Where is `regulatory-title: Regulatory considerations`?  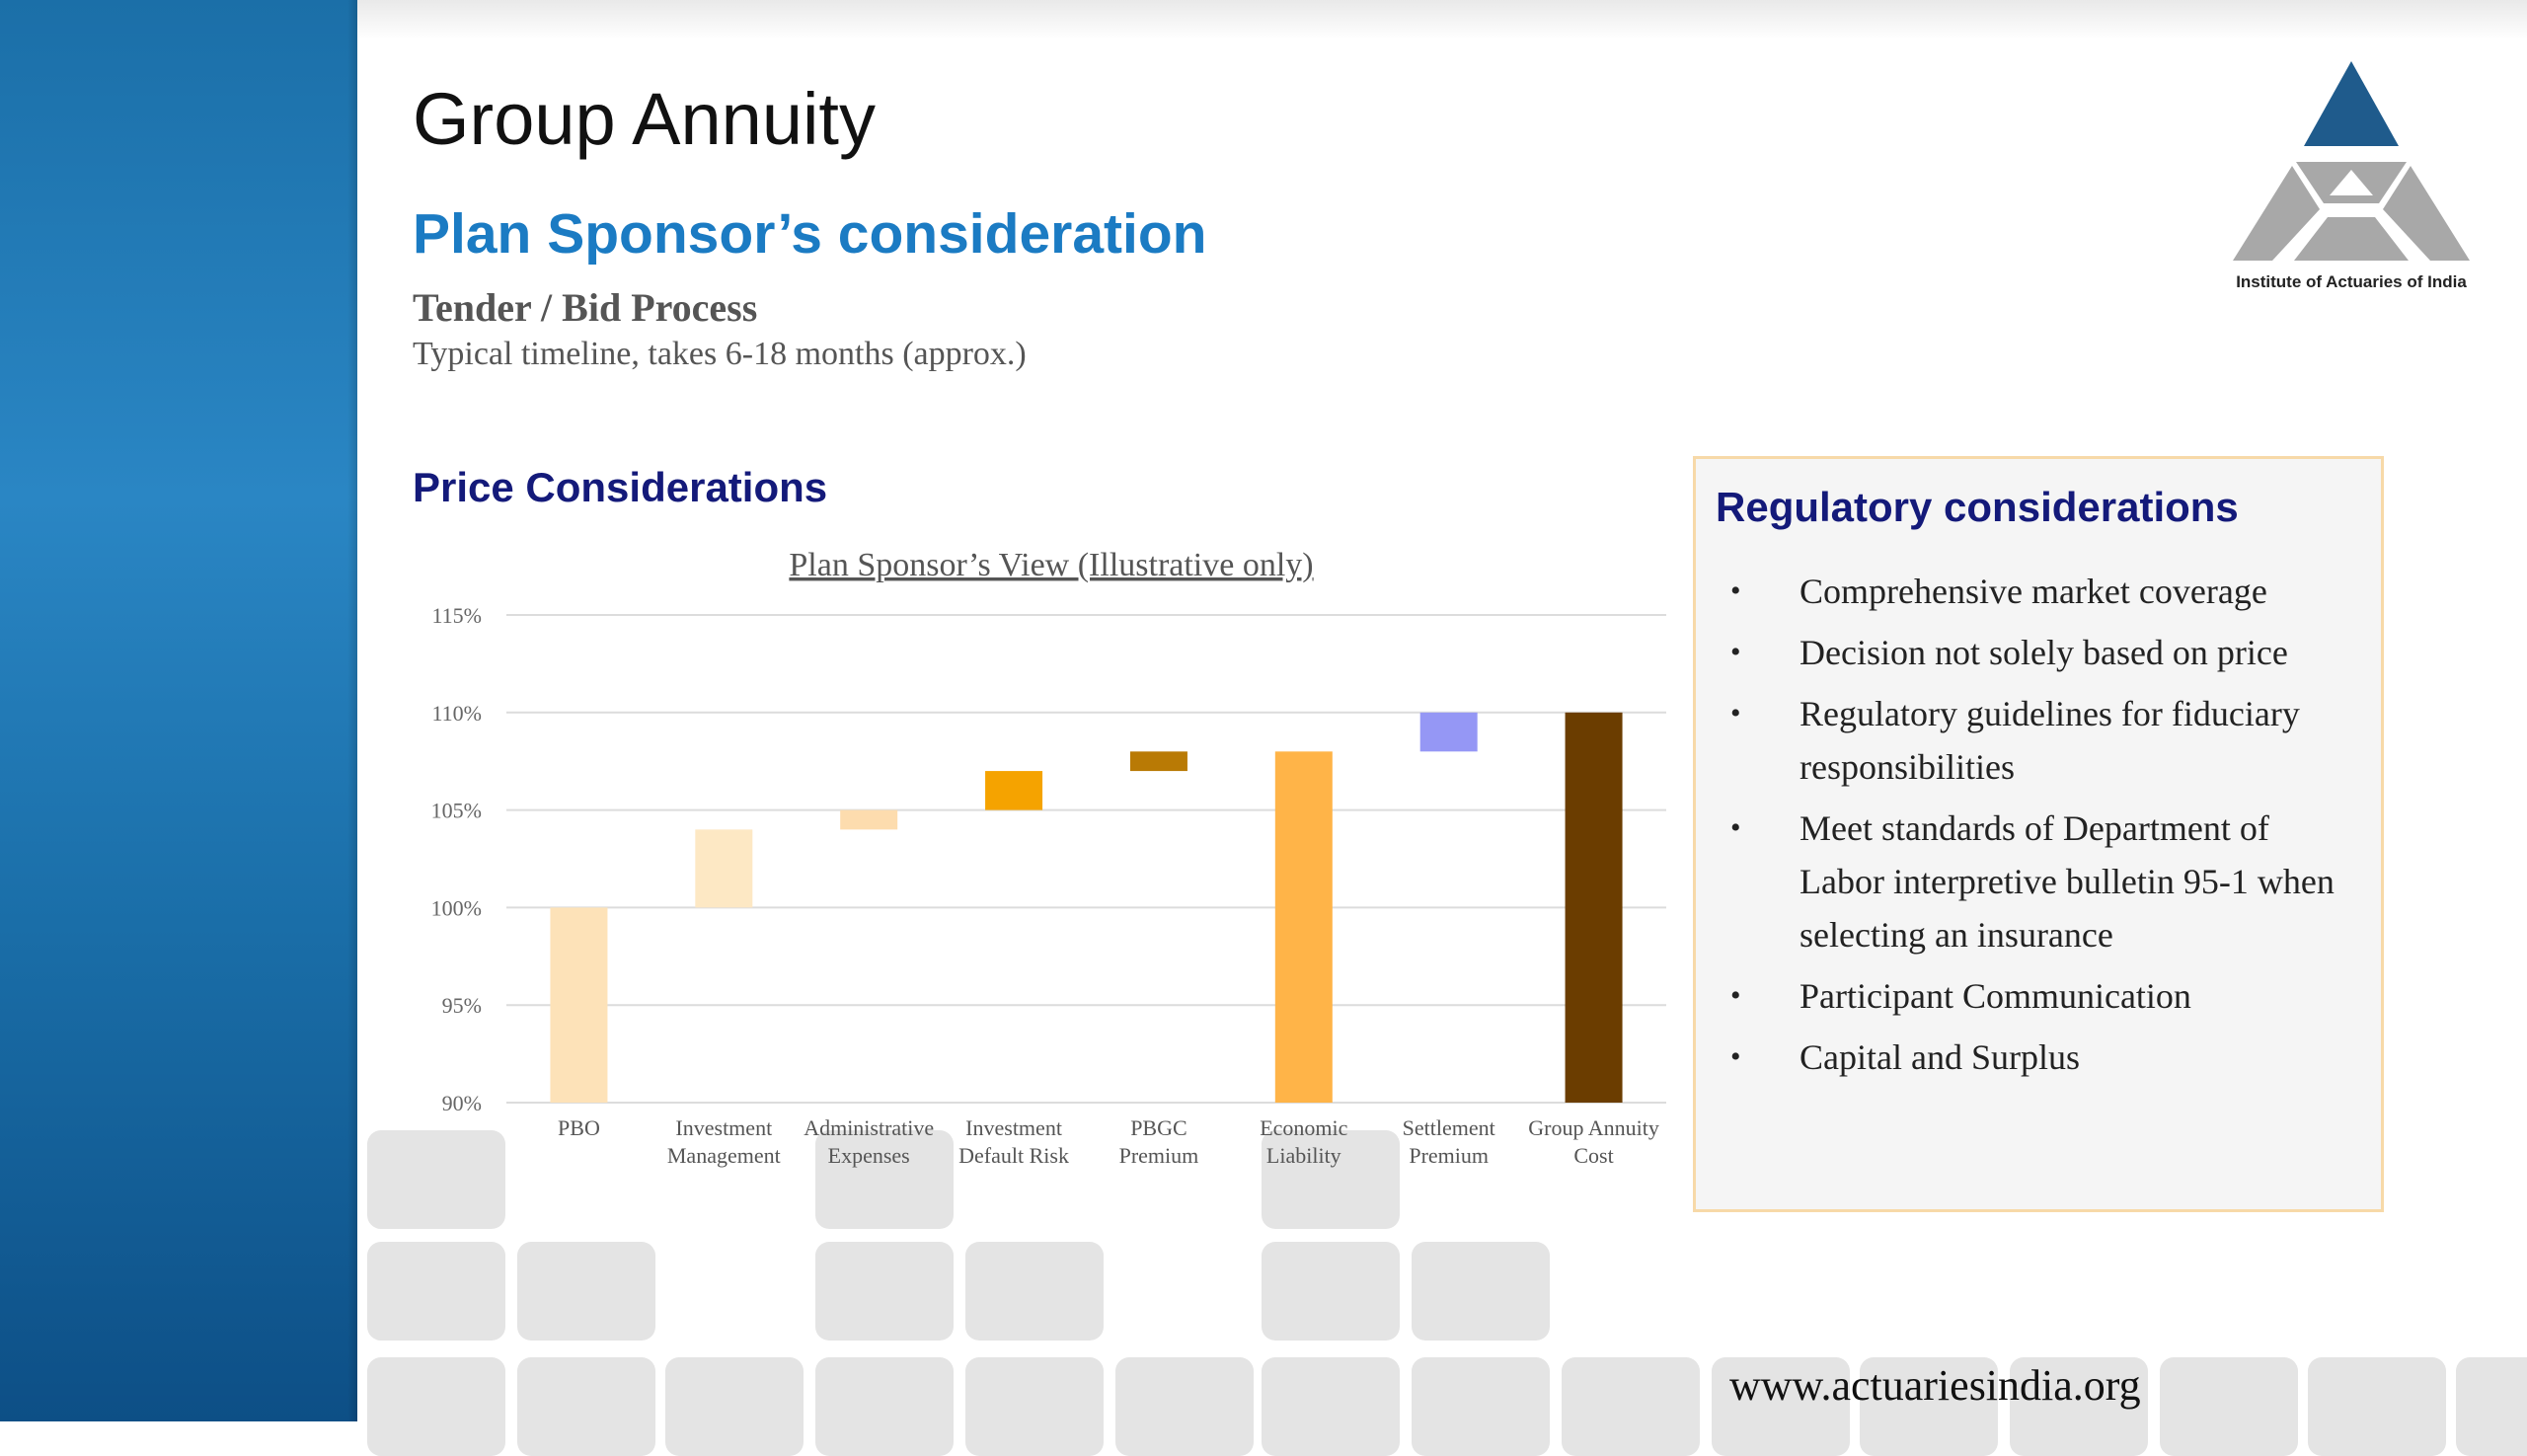
regulatory-title: Regulatory considerations is located at coordinates (1977, 507).